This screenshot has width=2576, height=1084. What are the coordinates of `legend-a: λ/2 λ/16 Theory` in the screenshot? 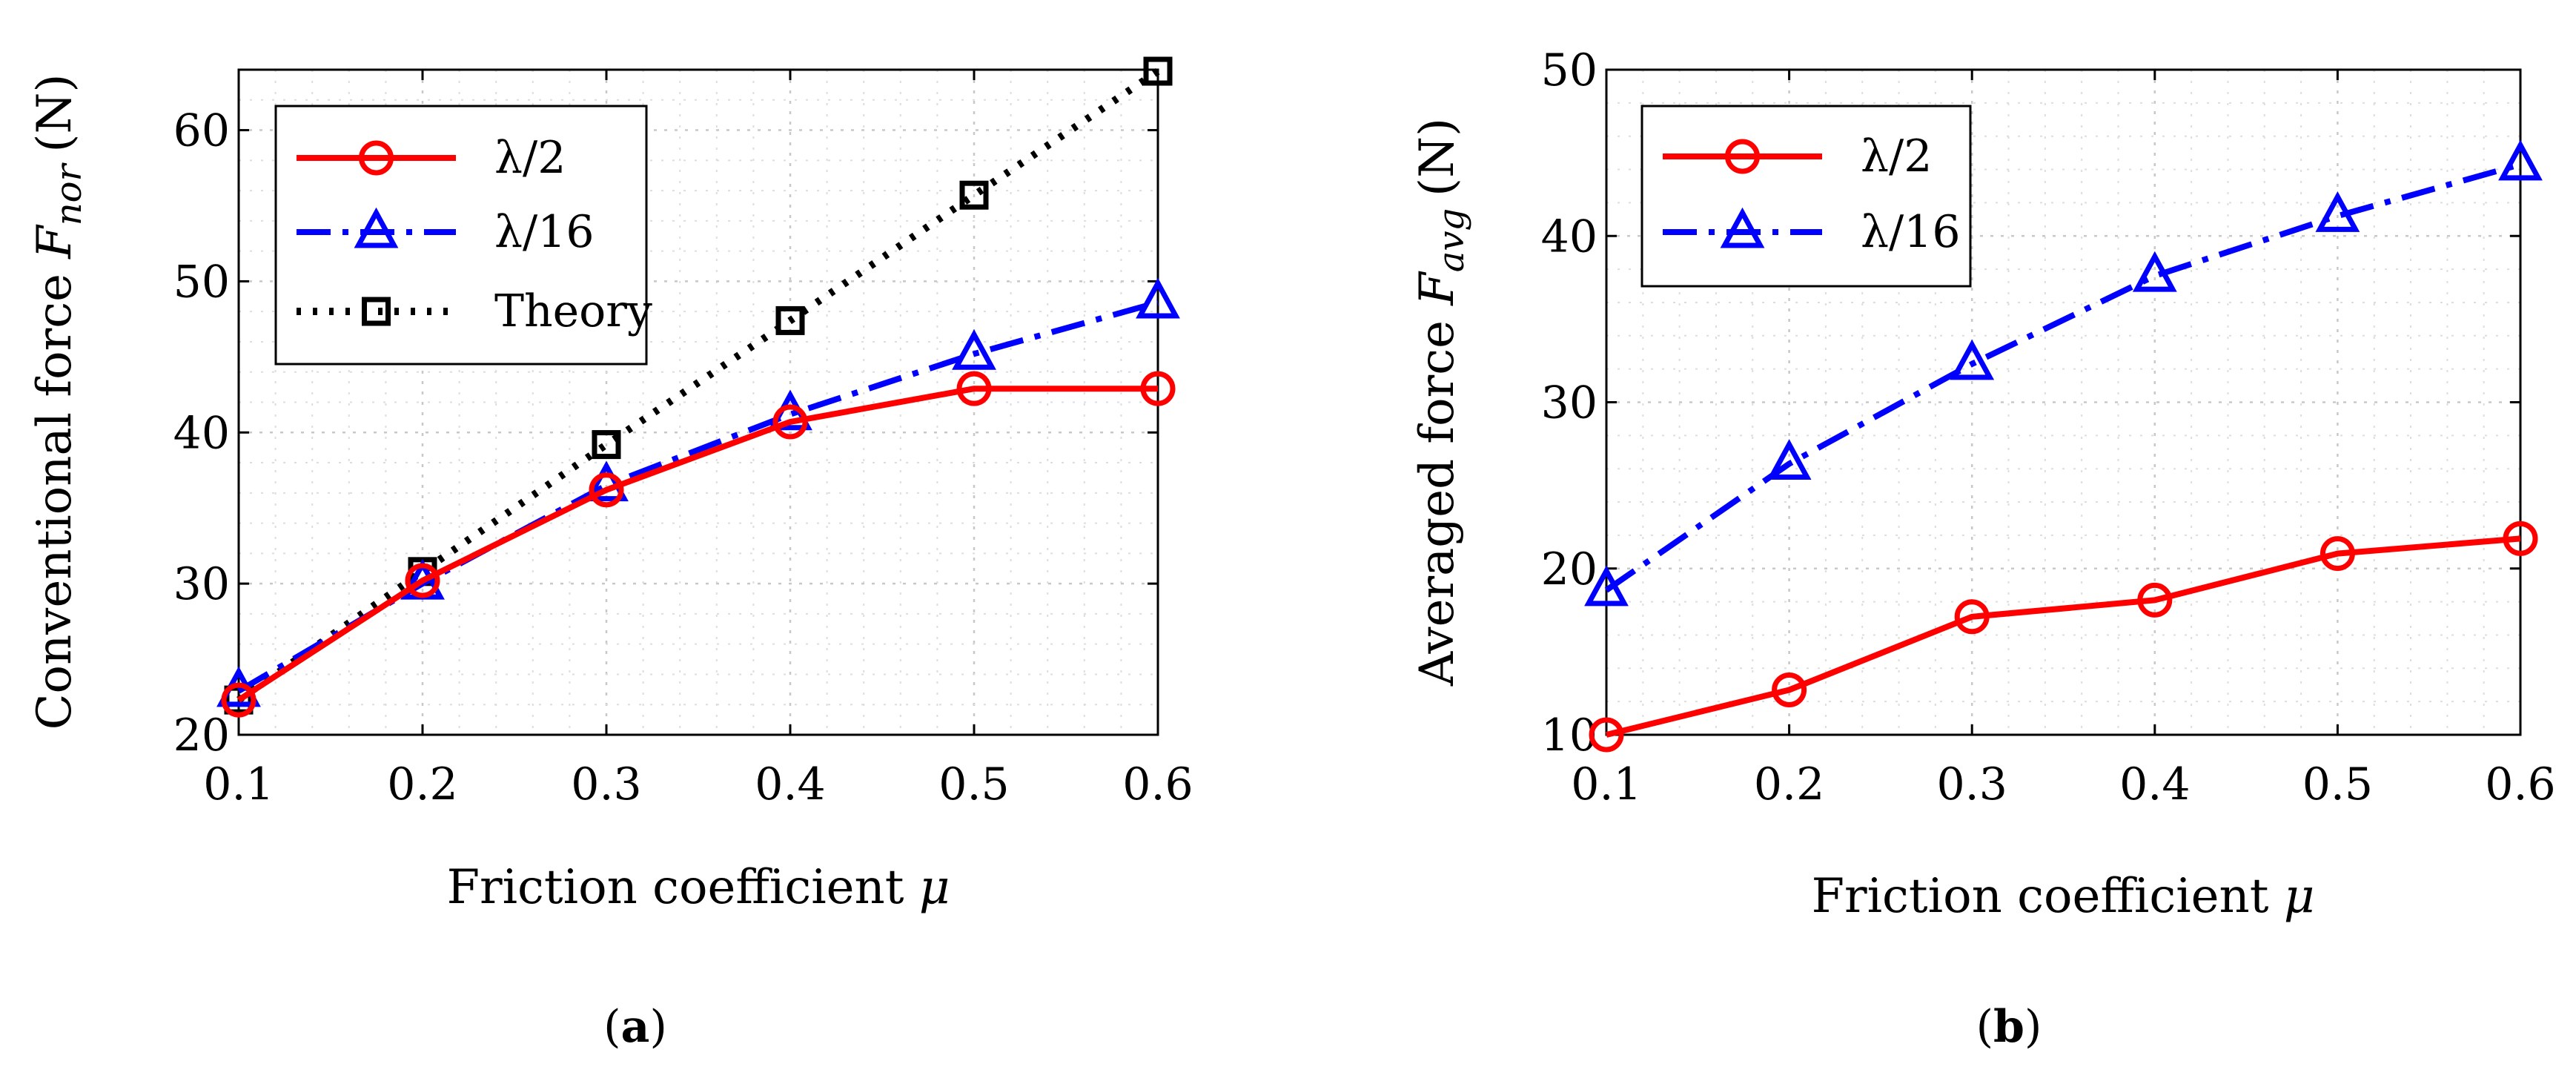 It's located at (463, 235).